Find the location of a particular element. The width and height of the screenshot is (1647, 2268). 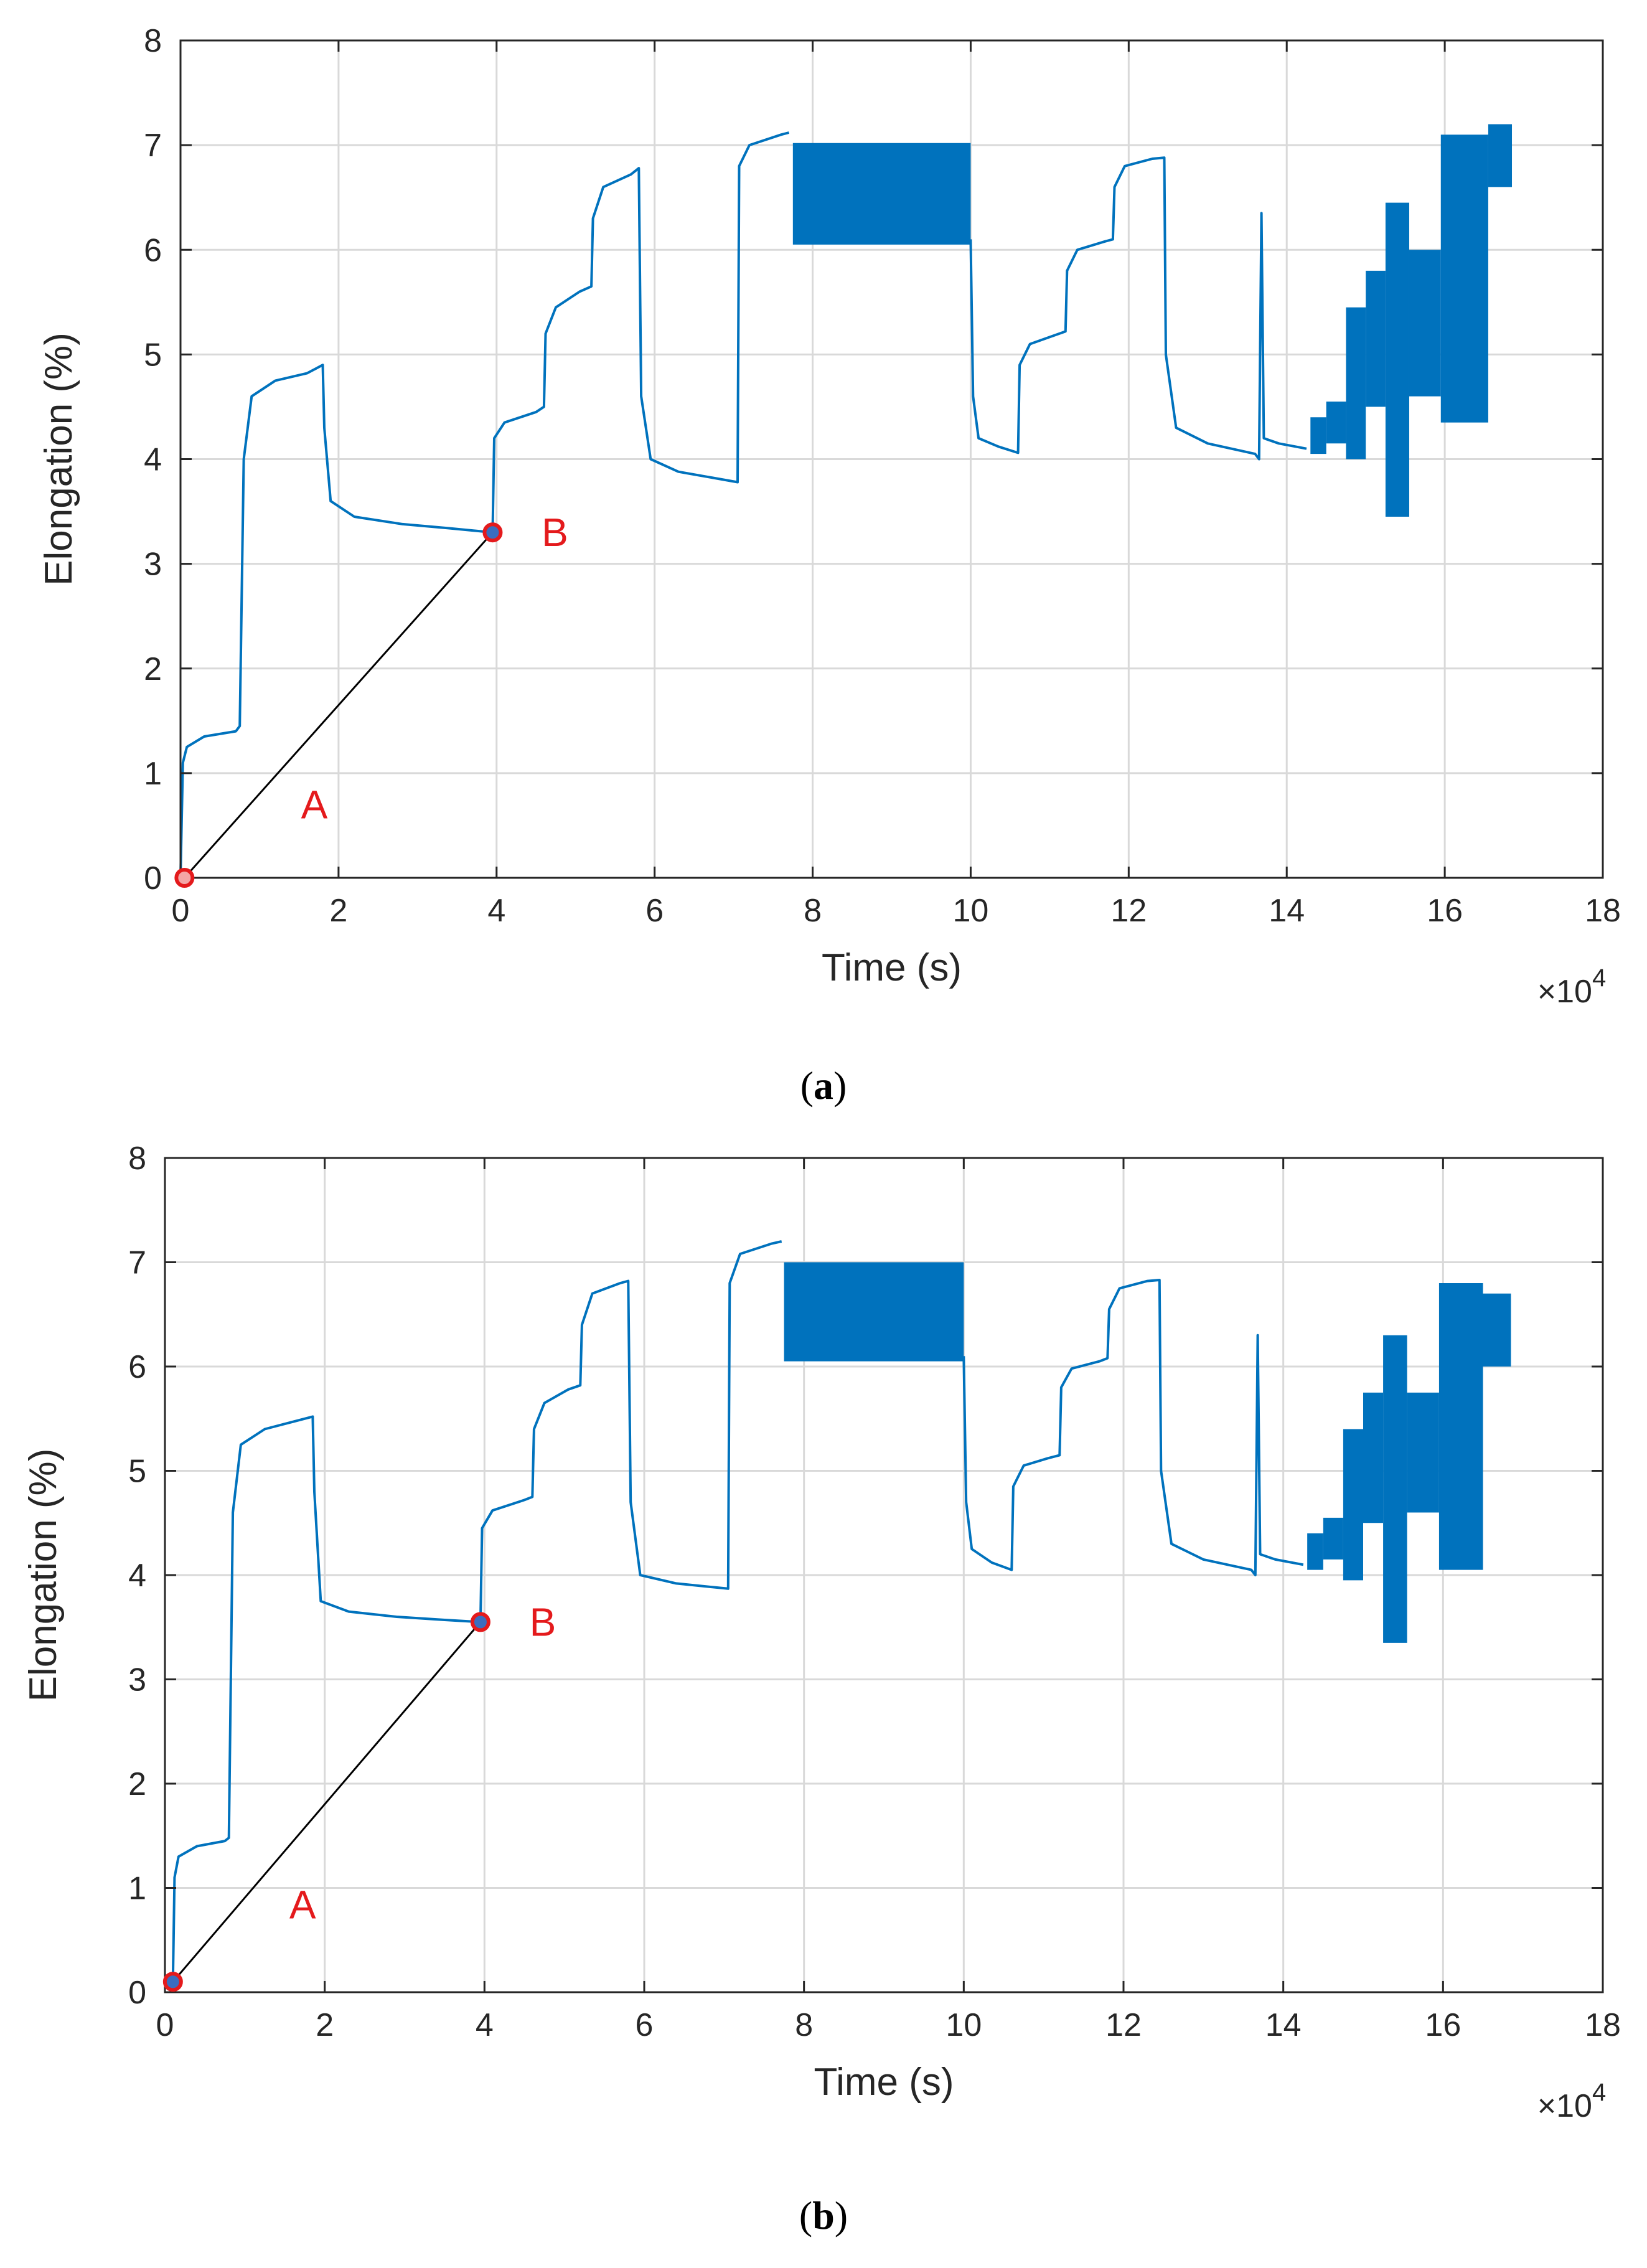

panel-caption: (a) is located at coordinates (823, 1085).